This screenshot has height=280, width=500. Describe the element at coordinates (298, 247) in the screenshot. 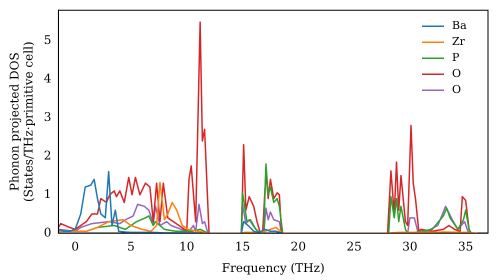

I see `x-tick-label: 20` at that location.